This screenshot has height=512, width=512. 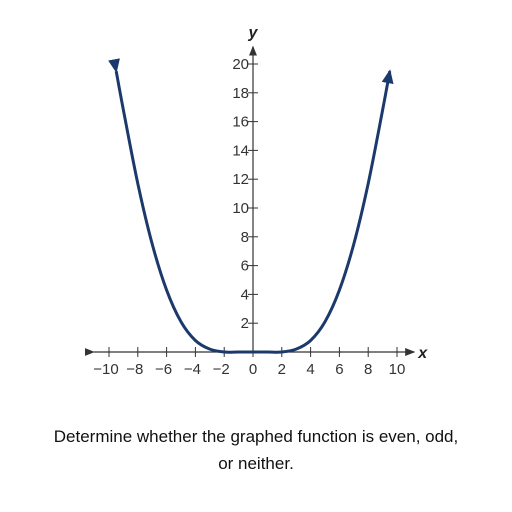 I want to click on y-tick-label: 14, so click(x=240, y=150).